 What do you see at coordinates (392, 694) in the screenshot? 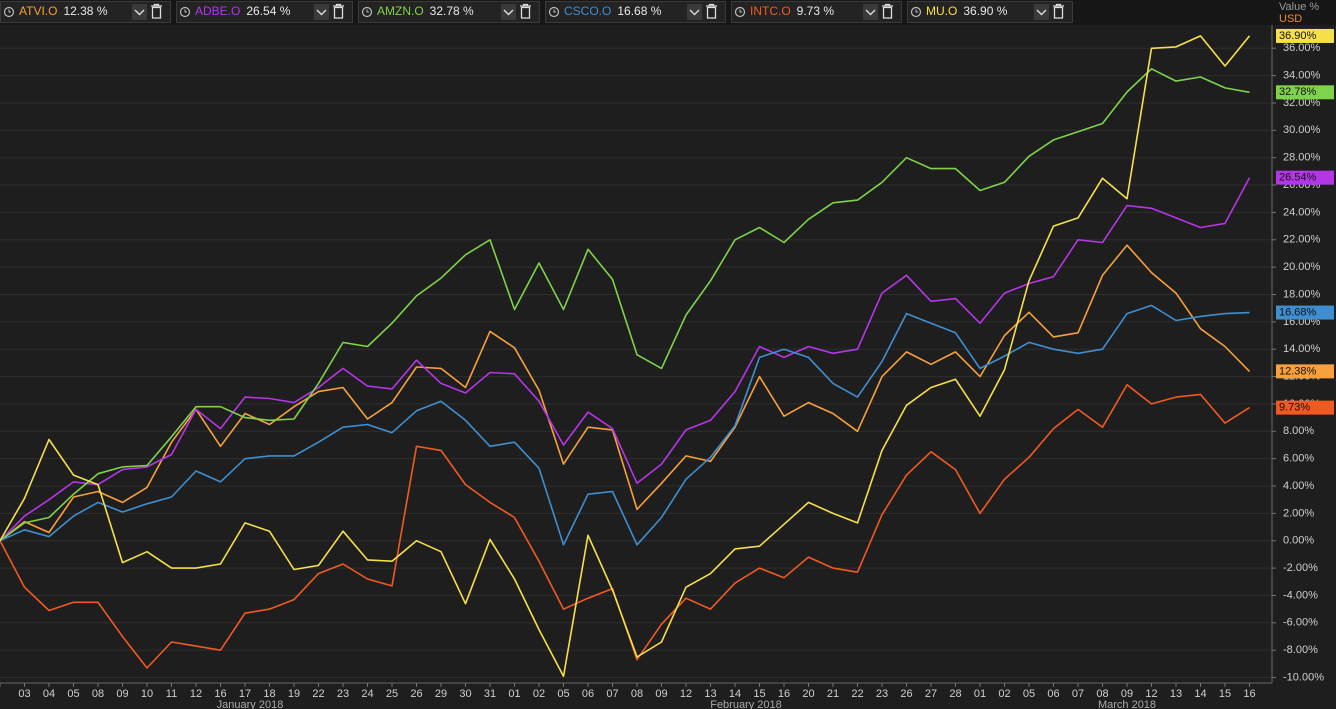
I see `x-tick-label: 25` at bounding box center [392, 694].